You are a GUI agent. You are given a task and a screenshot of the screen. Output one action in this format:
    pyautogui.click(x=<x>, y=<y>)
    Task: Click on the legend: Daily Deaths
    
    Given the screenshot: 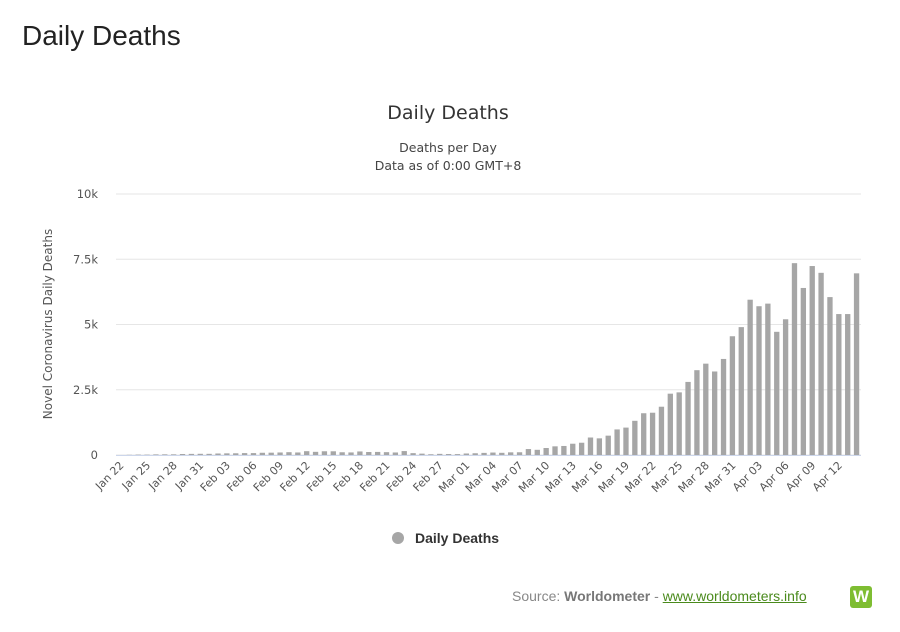 What is the action you would take?
    pyautogui.click(x=445, y=538)
    